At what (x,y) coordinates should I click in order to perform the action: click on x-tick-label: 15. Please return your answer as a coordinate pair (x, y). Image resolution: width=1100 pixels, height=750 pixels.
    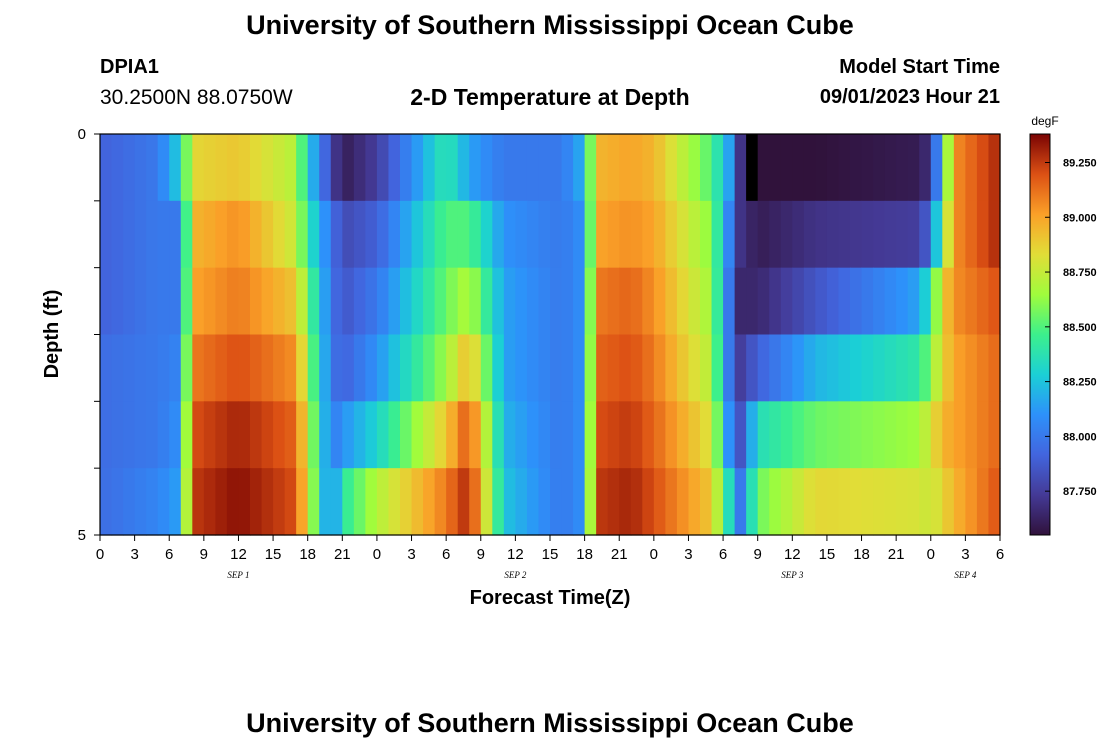
    Looking at the image, I should click on (273, 554).